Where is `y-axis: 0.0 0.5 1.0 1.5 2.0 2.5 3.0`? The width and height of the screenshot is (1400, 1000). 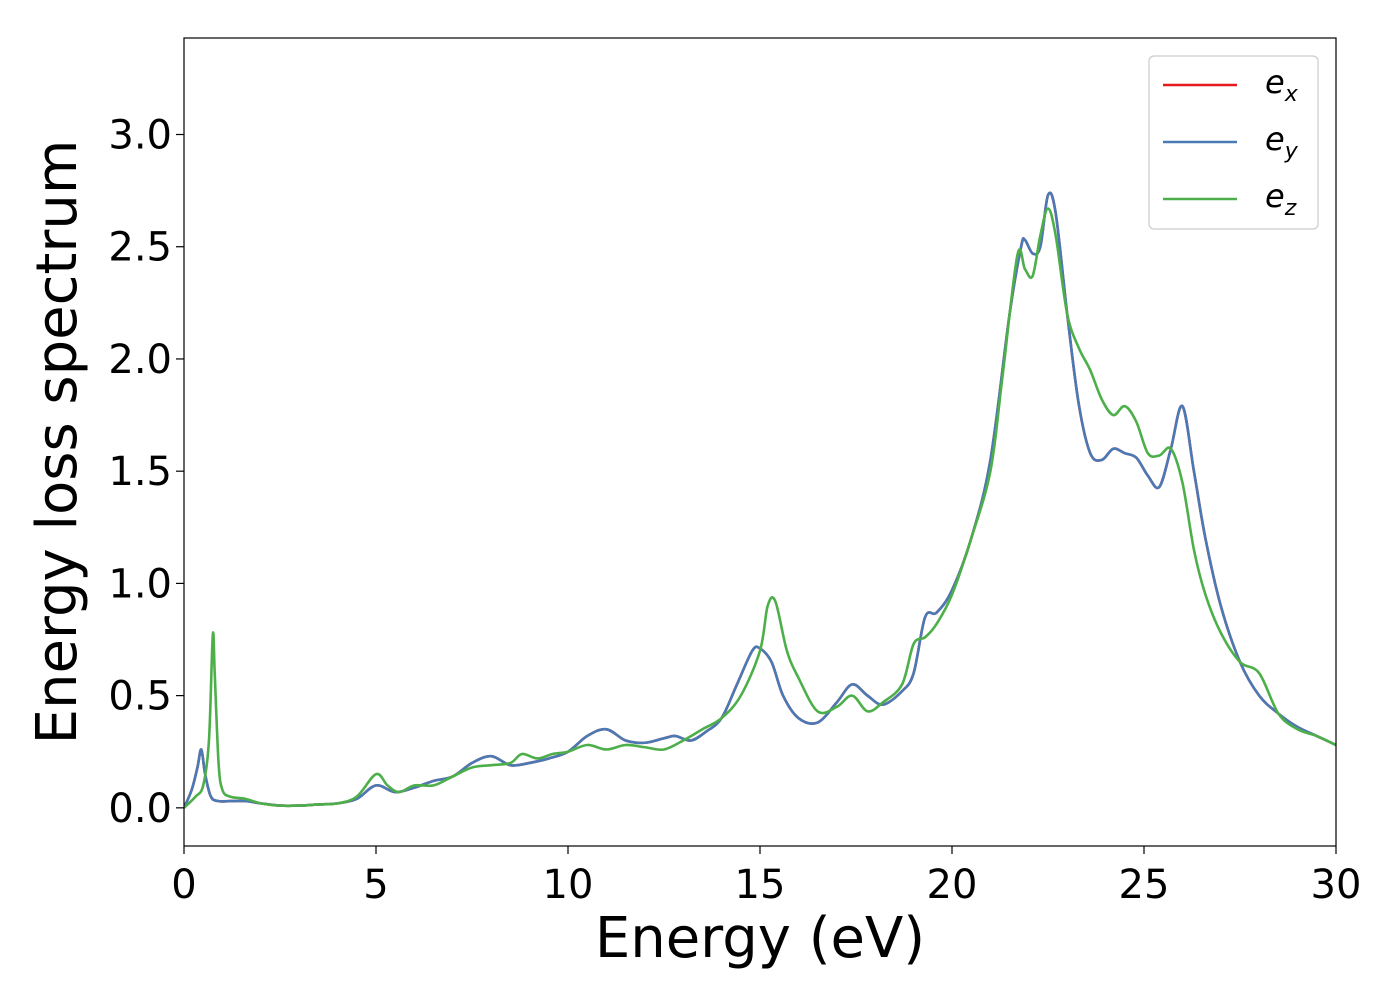 y-axis: 0.0 0.5 1.0 1.5 2.0 2.5 3.0 is located at coordinates (146, 472).